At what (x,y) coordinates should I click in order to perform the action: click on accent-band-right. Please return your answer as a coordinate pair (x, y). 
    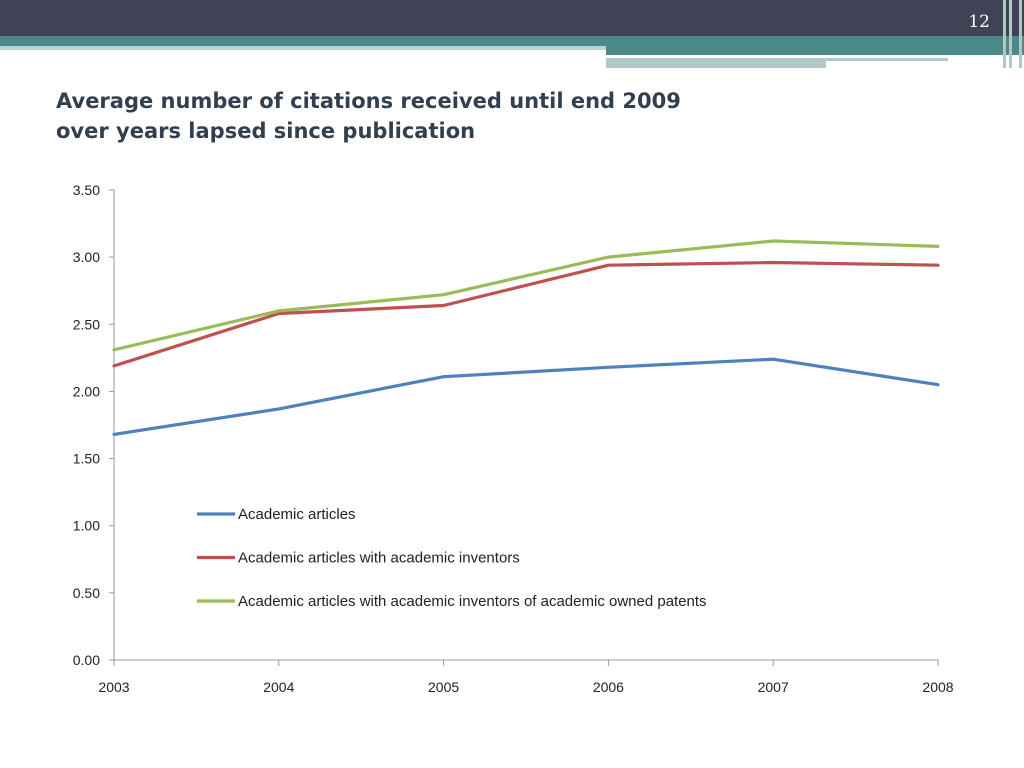
    Looking at the image, I should click on (815, 50).